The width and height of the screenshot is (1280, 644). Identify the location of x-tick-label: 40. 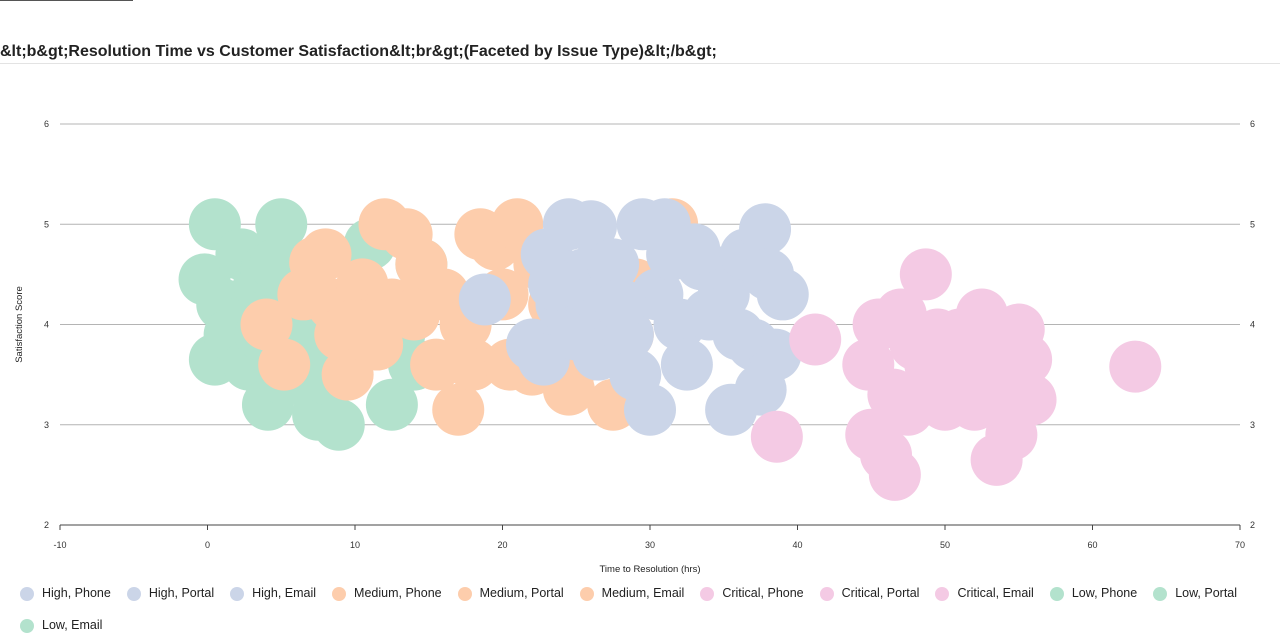
(797, 545).